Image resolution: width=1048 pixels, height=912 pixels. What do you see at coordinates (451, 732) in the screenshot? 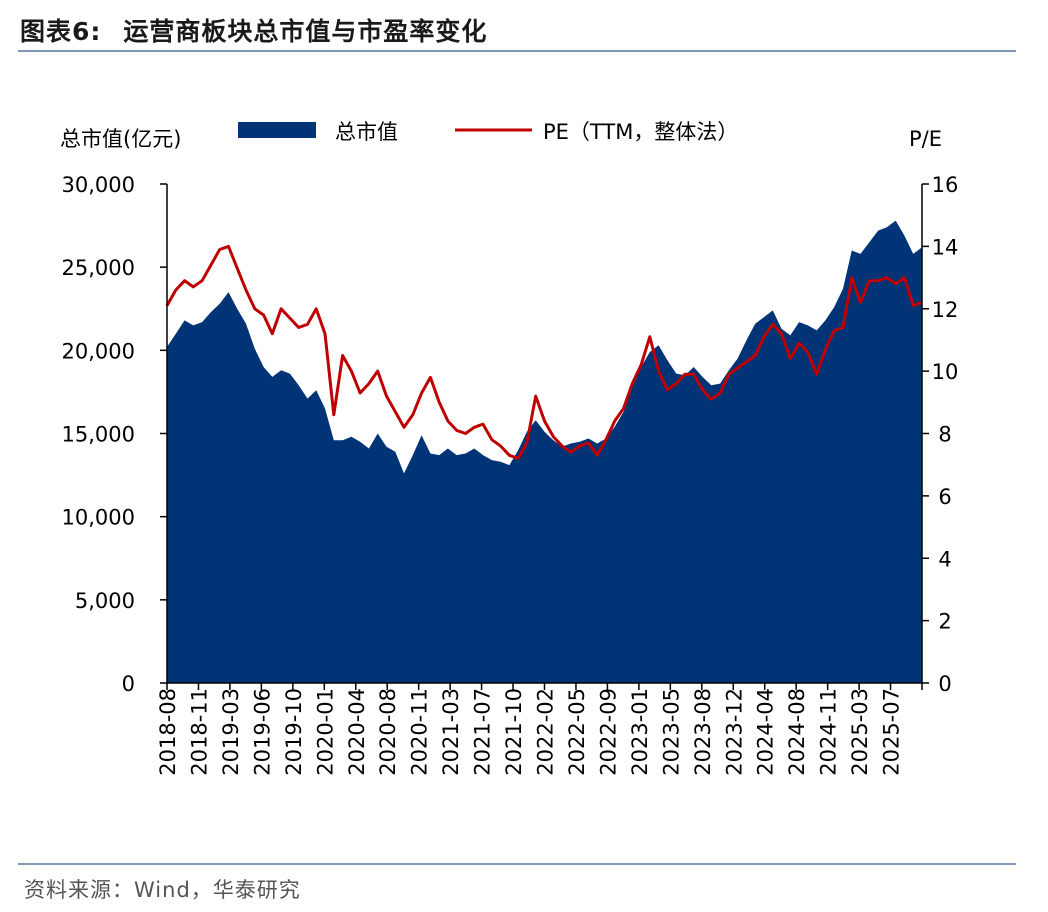
I see `x-axis-tick-label: 2021-03` at bounding box center [451, 732].